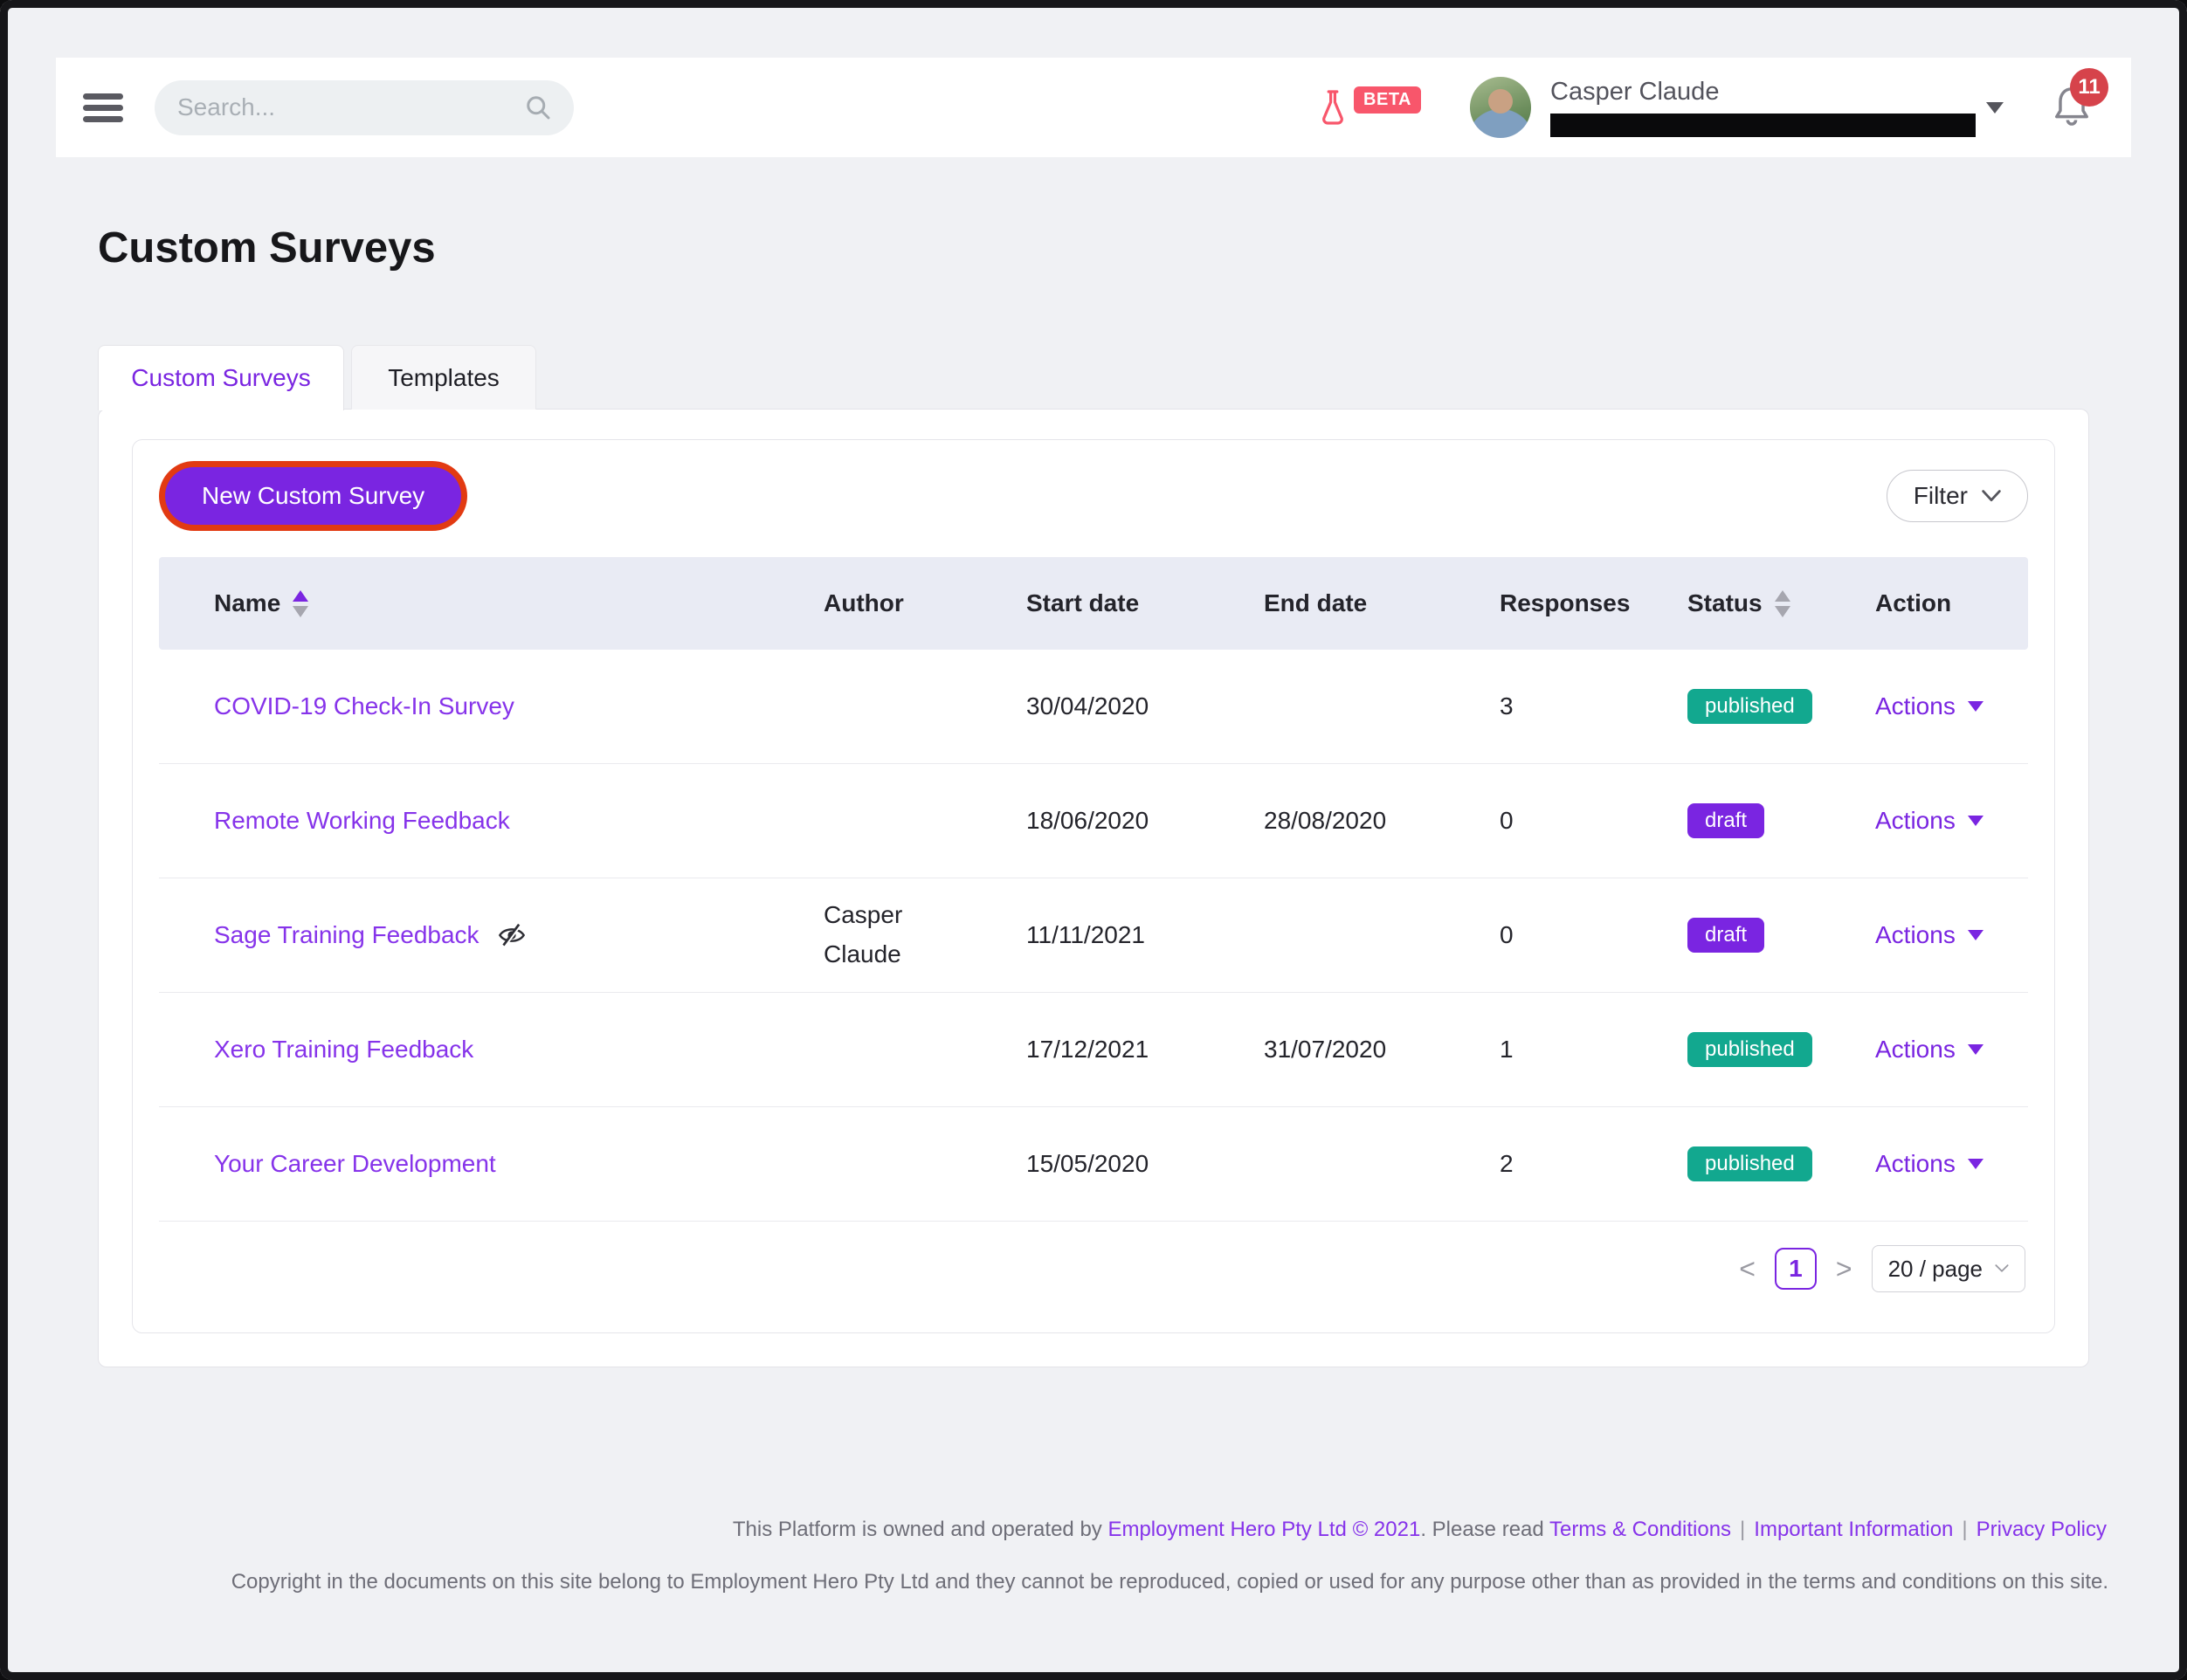 This screenshot has width=2187, height=1680. What do you see at coordinates (1087, 820) in the screenshot?
I see `start-date-cell: 18/06/2020` at bounding box center [1087, 820].